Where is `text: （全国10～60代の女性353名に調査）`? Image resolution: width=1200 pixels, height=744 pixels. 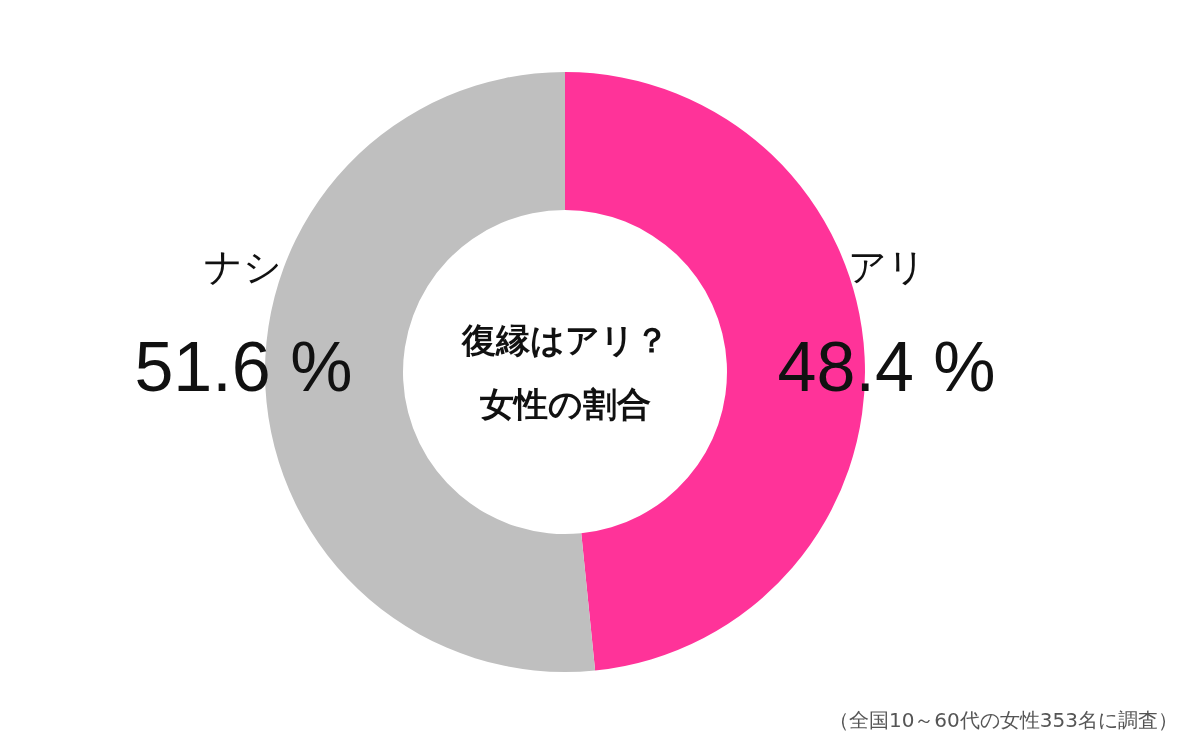
text: （全国10～60代の女性353名に調査） is located at coordinates (1003, 720).